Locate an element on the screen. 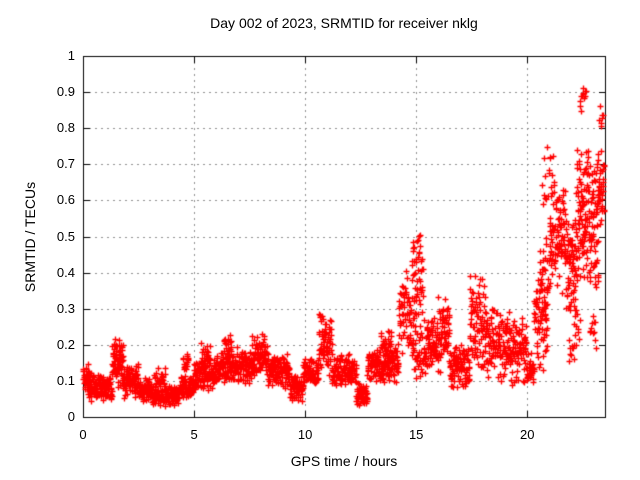 The image size is (640, 480). y-tick-label: 0.1 is located at coordinates (65, 380).